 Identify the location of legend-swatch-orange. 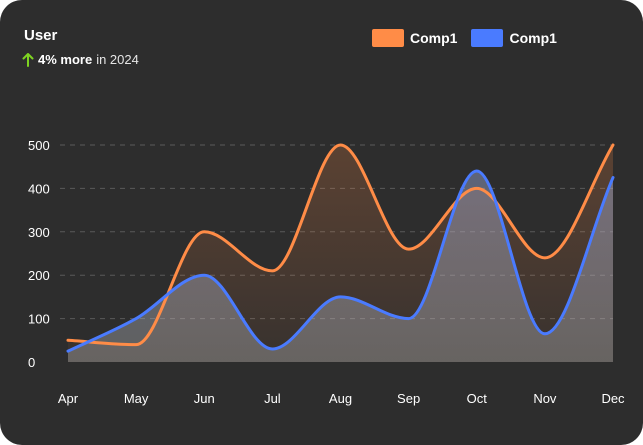
(388, 38).